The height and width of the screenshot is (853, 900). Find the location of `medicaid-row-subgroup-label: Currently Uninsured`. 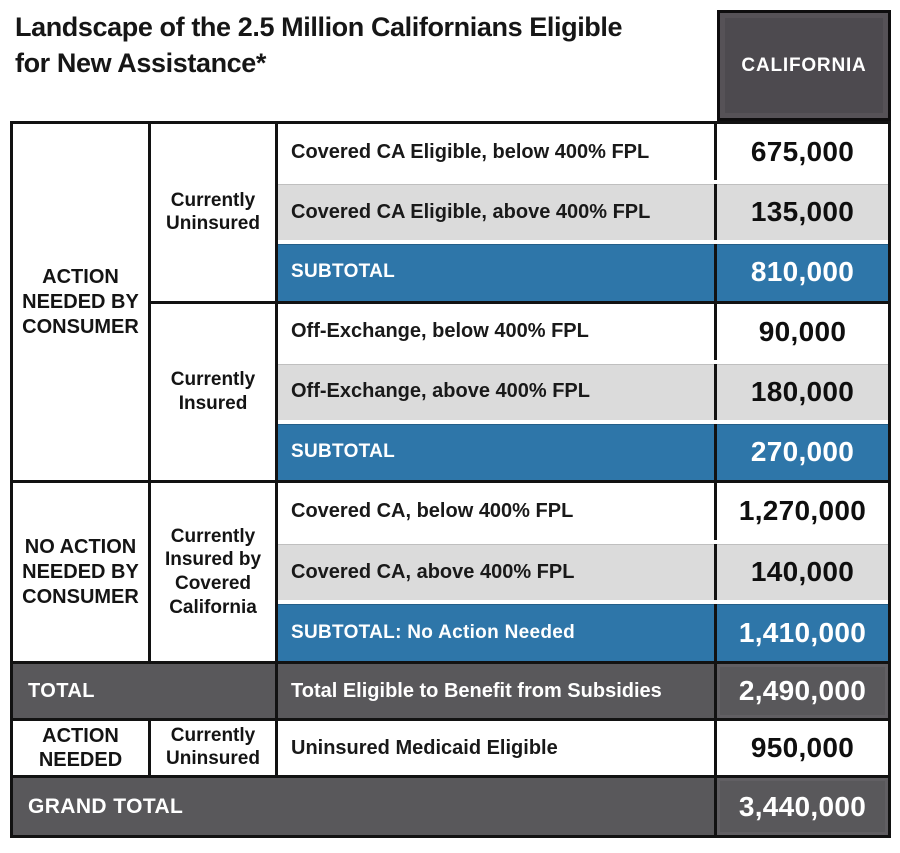

medicaid-row-subgroup-label: Currently Uninsured is located at coordinates (214, 748).